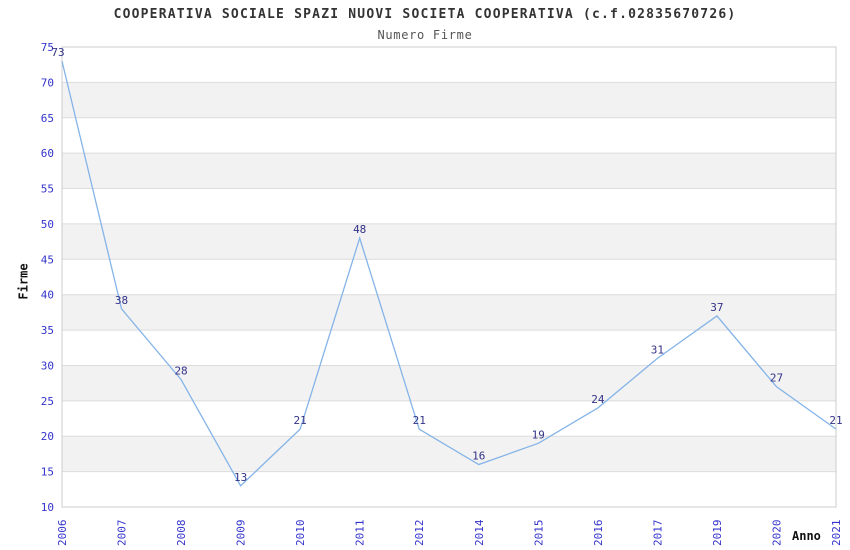 This screenshot has width=850, height=550. Describe the element at coordinates (360, 533) in the screenshot. I see `x-tick-label: 2011` at that location.